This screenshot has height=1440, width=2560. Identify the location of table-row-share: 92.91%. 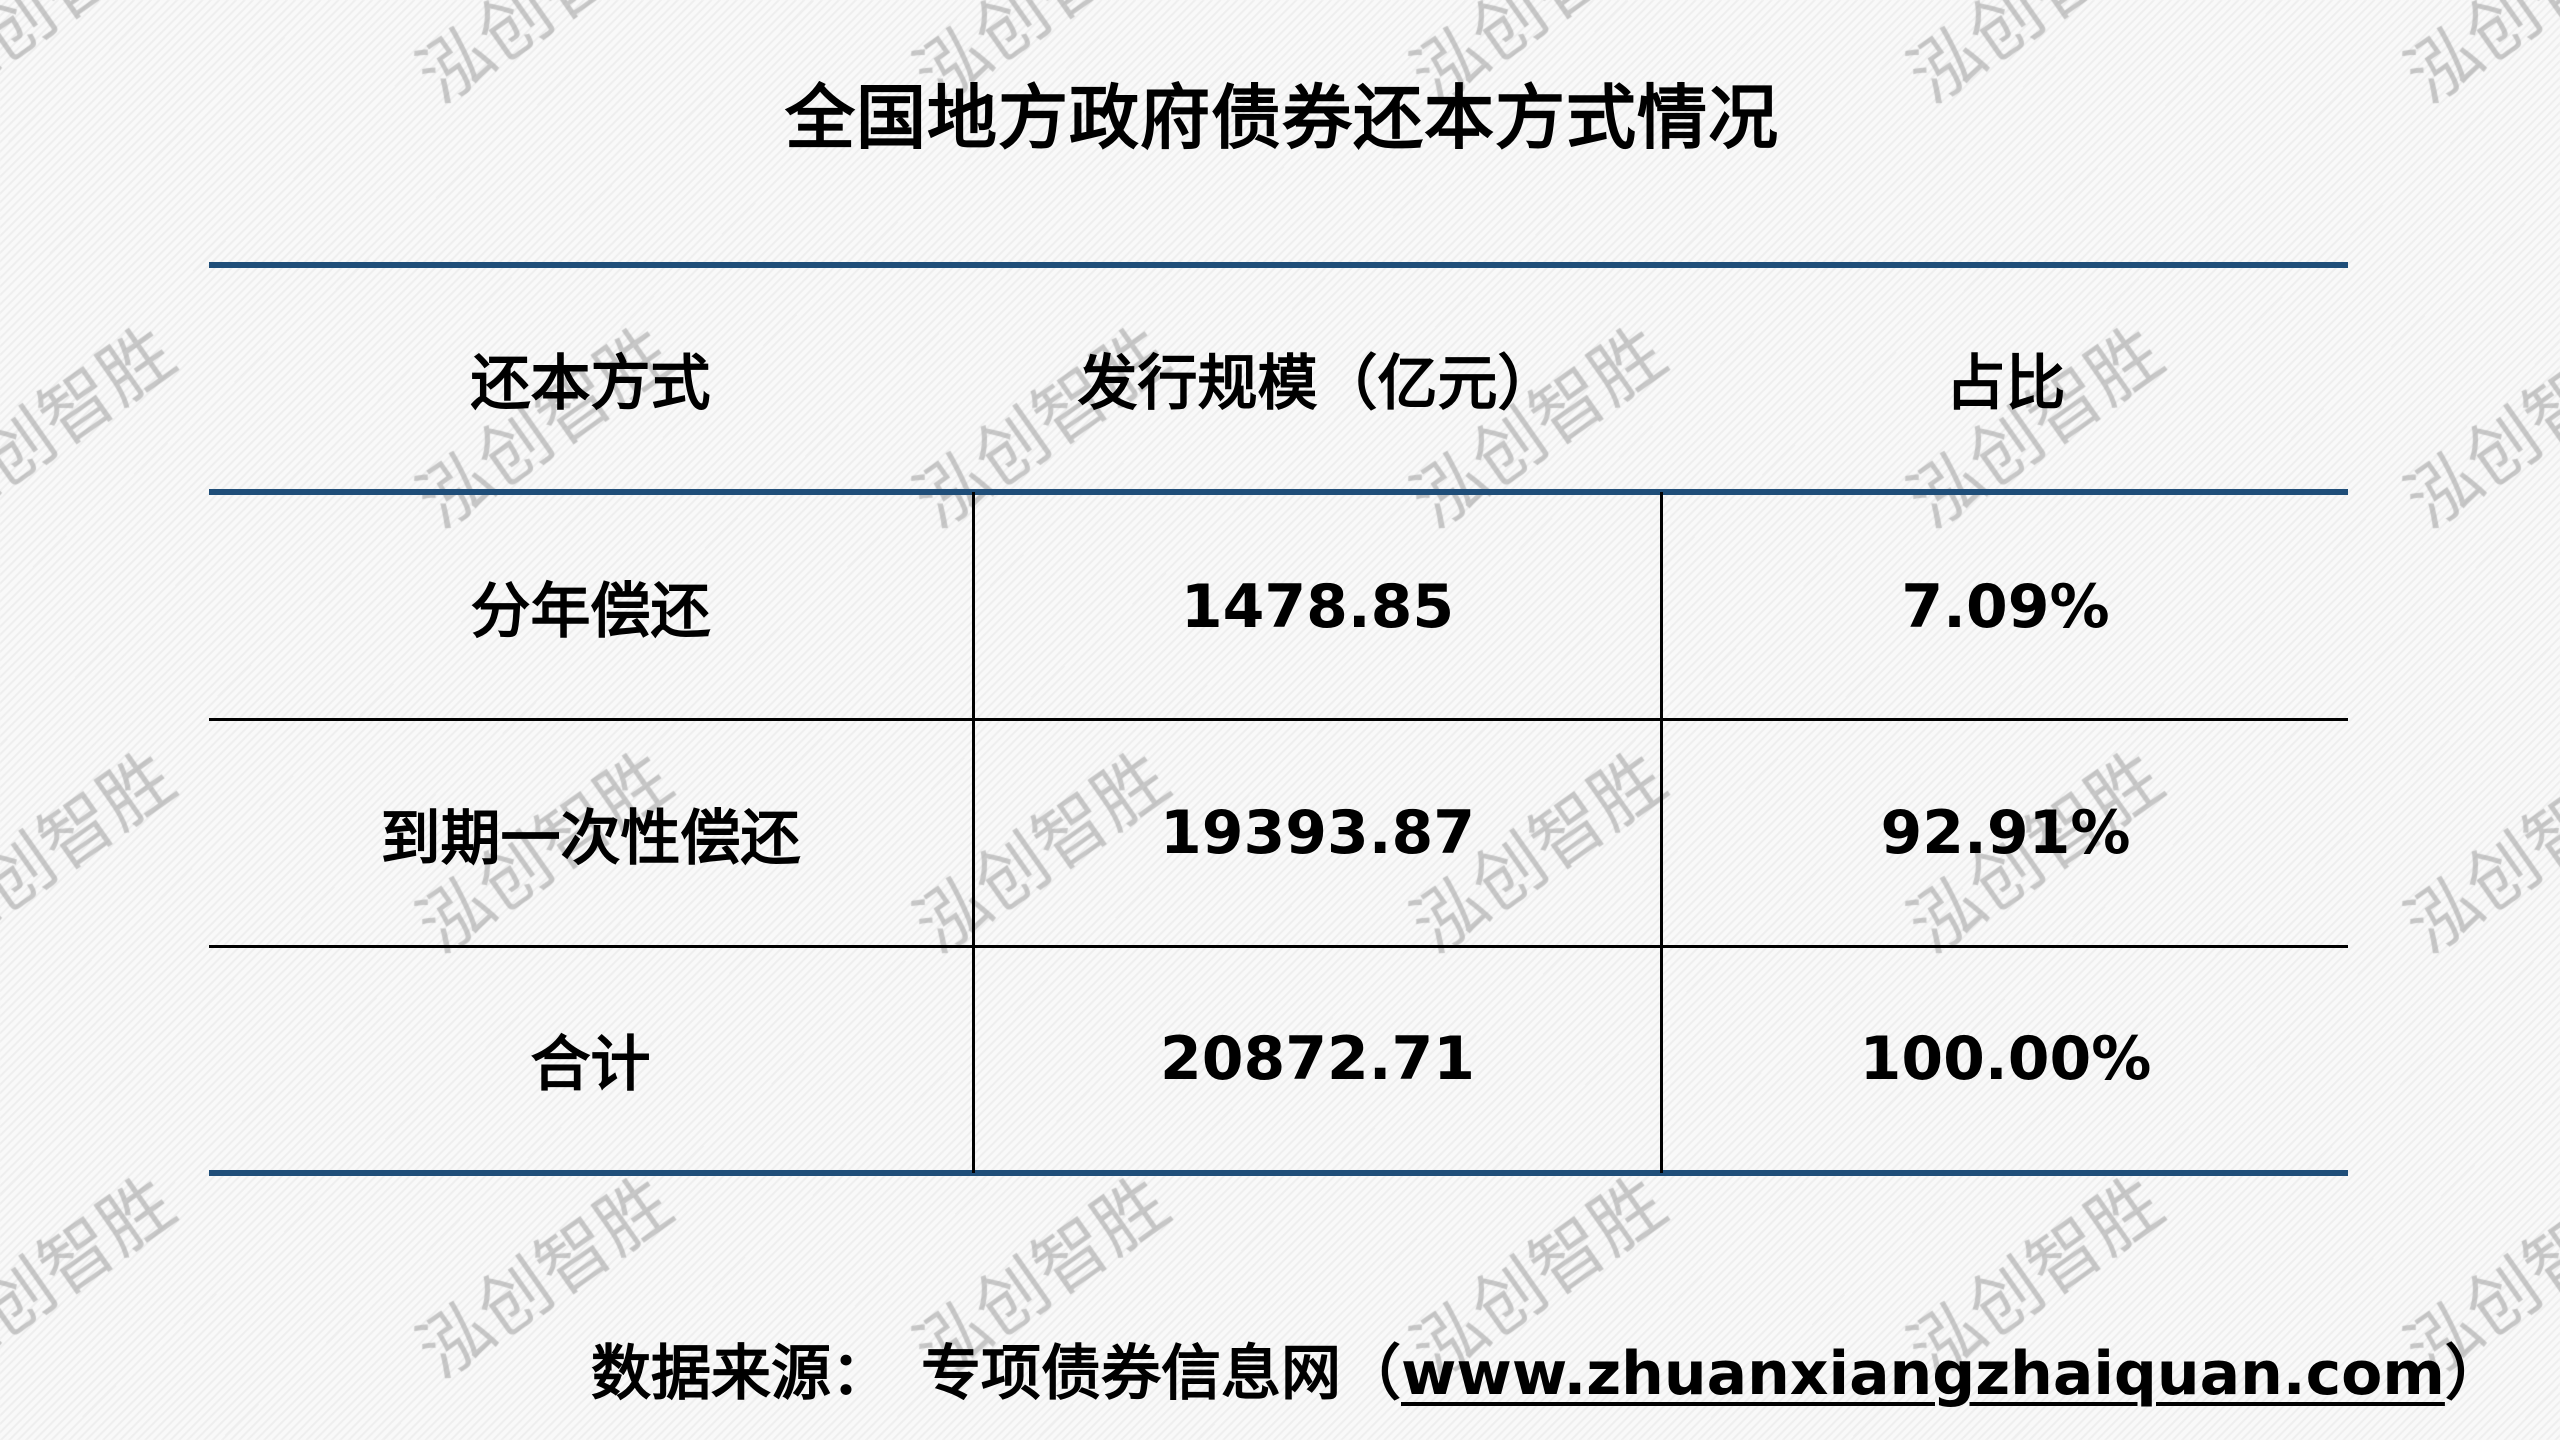
(2005, 833).